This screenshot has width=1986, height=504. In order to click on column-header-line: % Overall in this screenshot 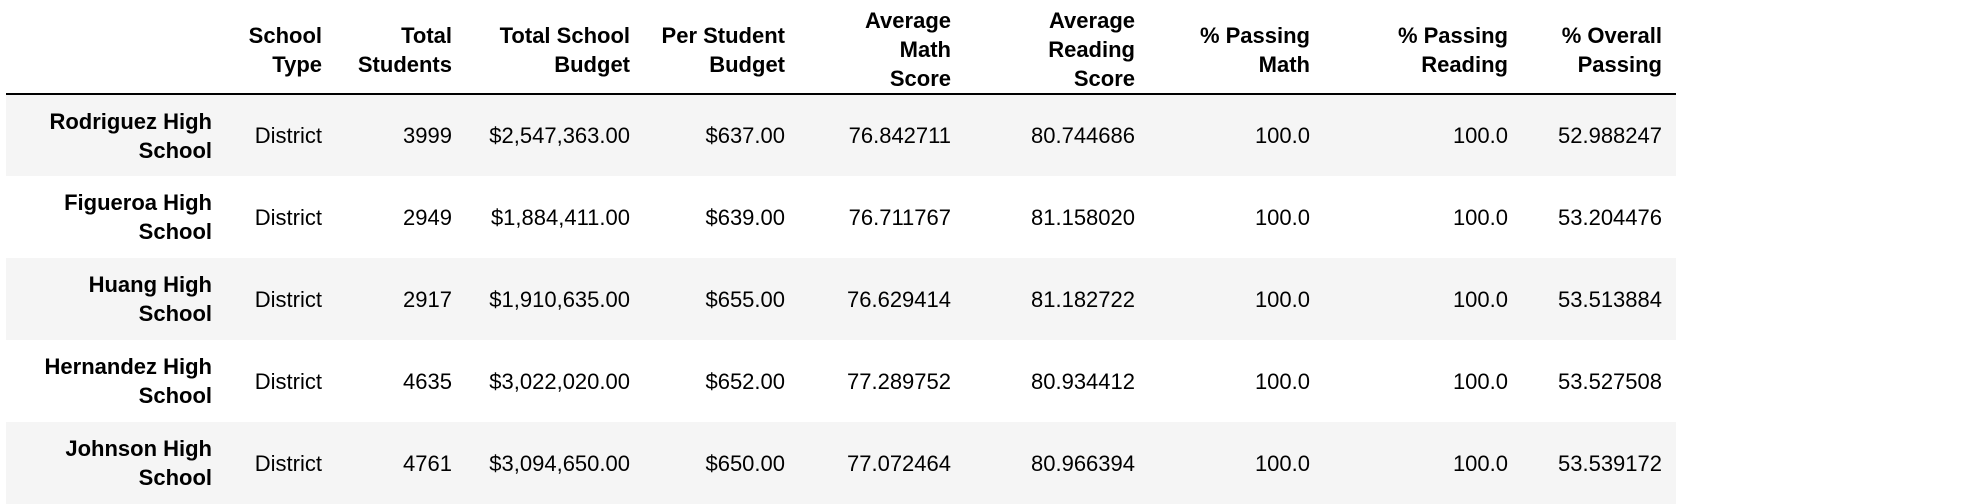, I will do `click(1611, 35)`.